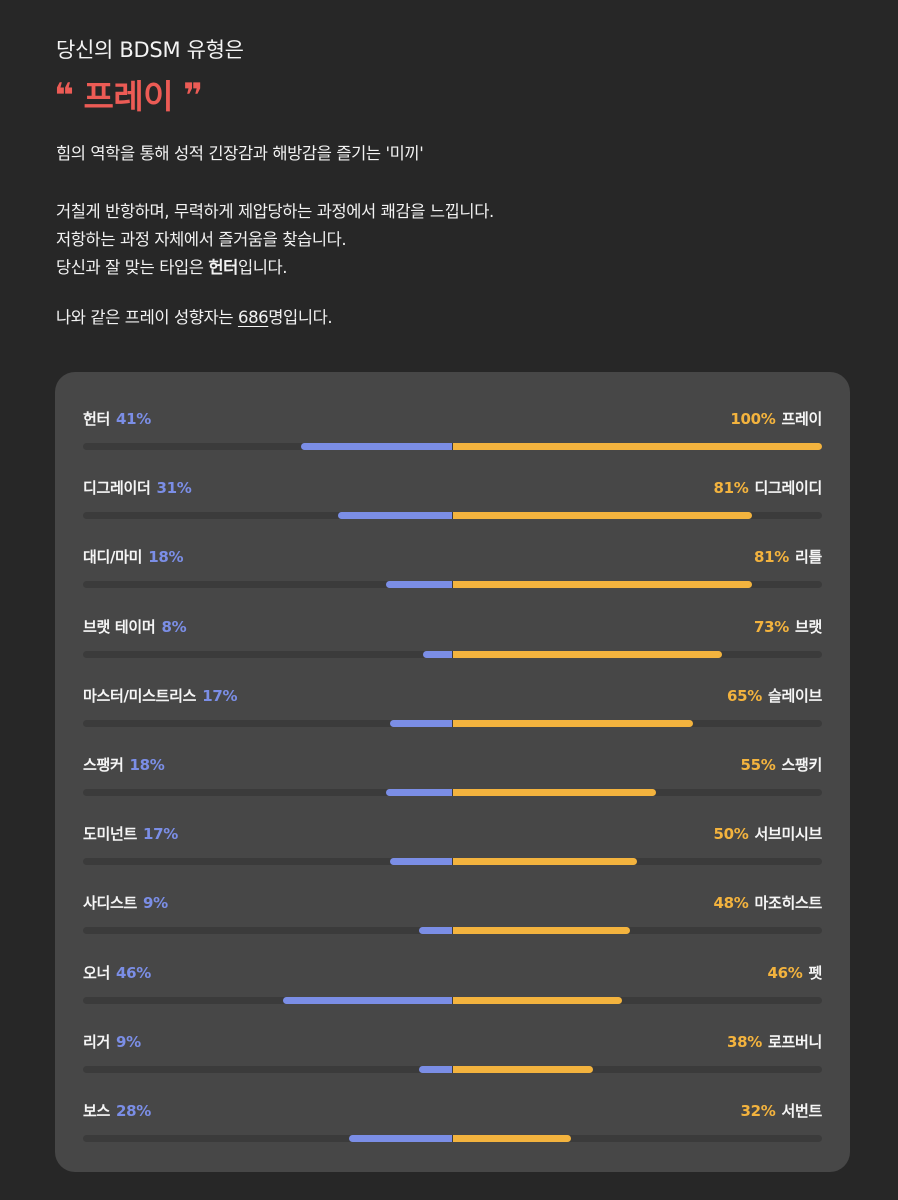 The image size is (898, 1200). Describe the element at coordinates (134, 419) in the screenshot. I see `left-type-percent: 41%` at that location.